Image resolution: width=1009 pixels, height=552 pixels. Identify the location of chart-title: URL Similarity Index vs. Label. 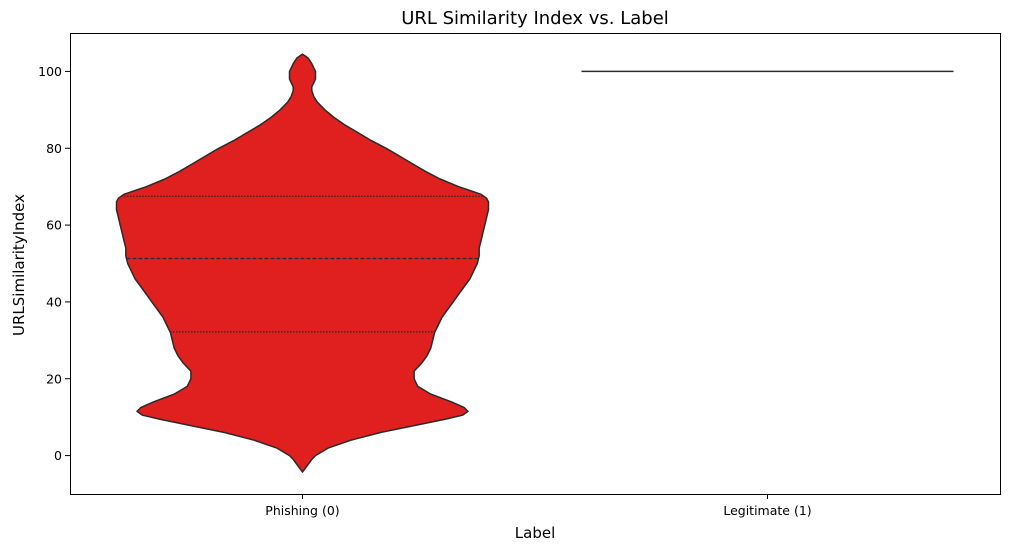
(535, 18).